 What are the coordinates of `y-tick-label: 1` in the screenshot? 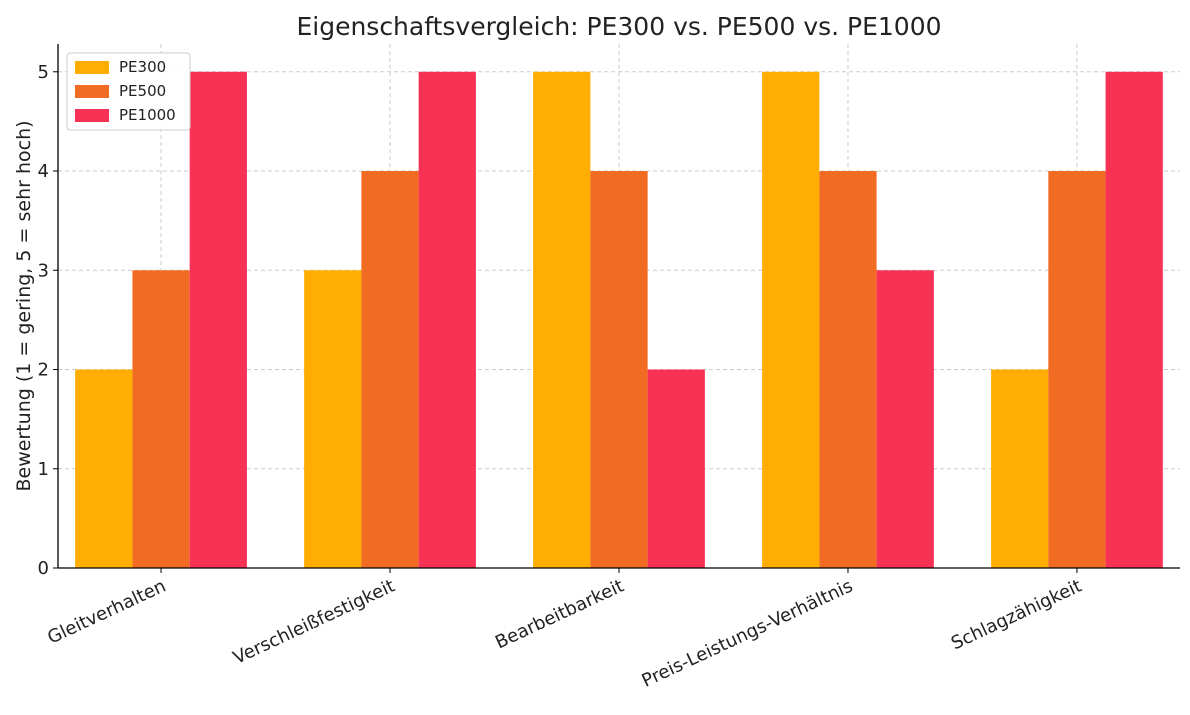 It's located at (43, 469).